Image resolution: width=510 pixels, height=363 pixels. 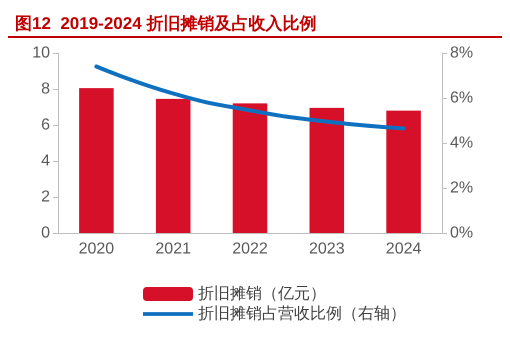 What do you see at coordinates (302, 313) in the screenshot?
I see `legend-label: 折旧摊销占营收比例（右轴）` at bounding box center [302, 313].